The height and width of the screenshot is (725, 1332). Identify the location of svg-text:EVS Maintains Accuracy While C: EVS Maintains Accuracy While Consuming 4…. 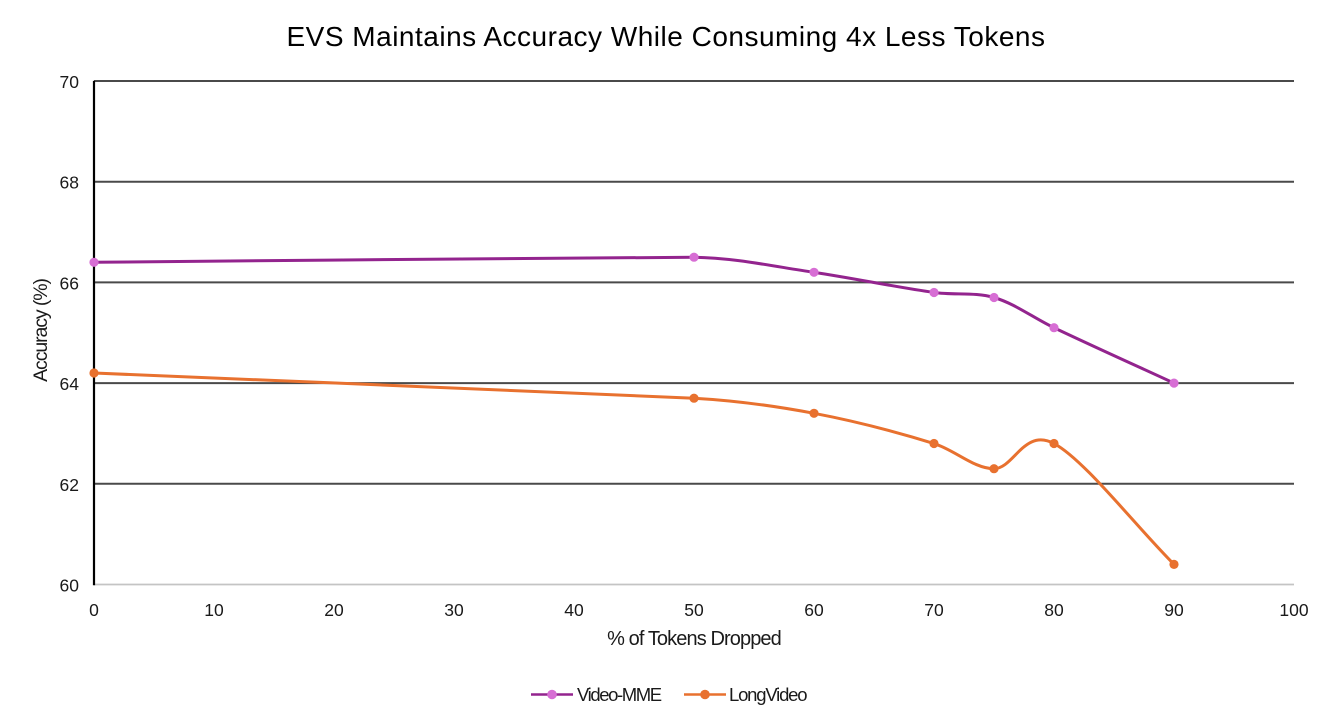
(666, 36).